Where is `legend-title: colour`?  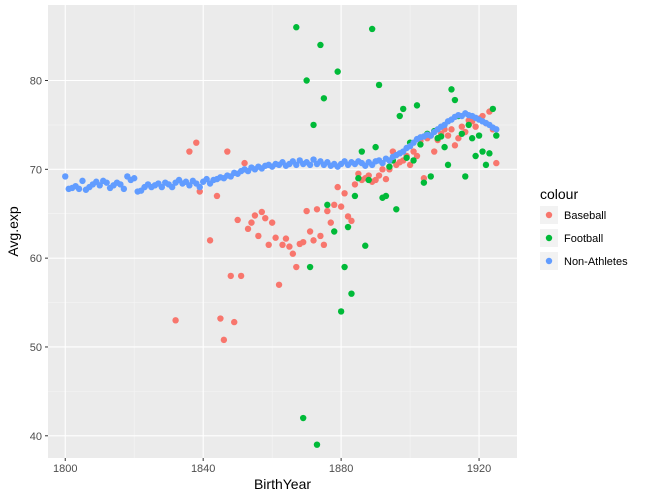
legend-title: colour is located at coordinates (559, 194).